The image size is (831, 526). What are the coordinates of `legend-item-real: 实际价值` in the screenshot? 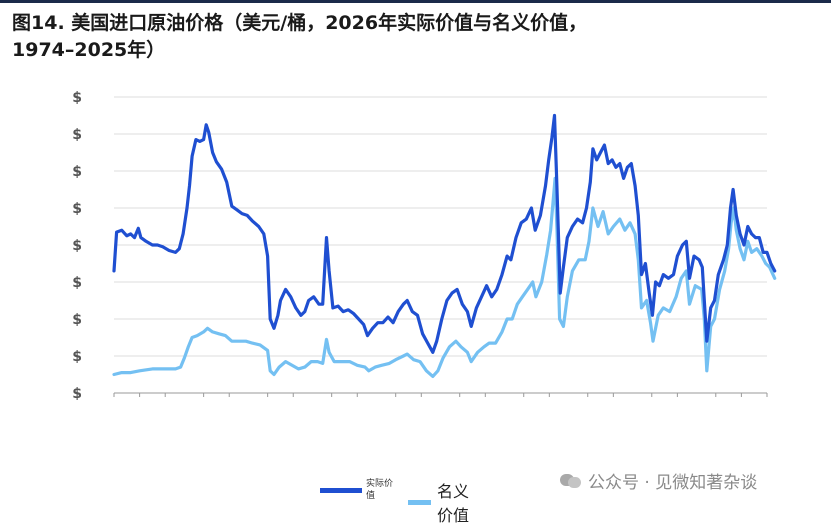 It's located at (358, 490).